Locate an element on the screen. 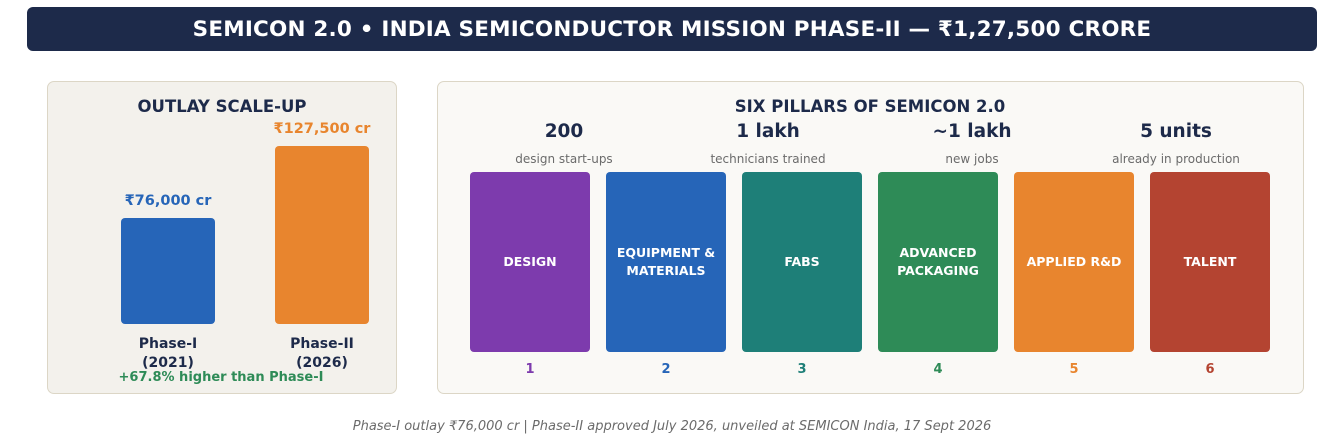 This screenshot has height=448, width=1344. pillar-label: FABS is located at coordinates (802, 261).